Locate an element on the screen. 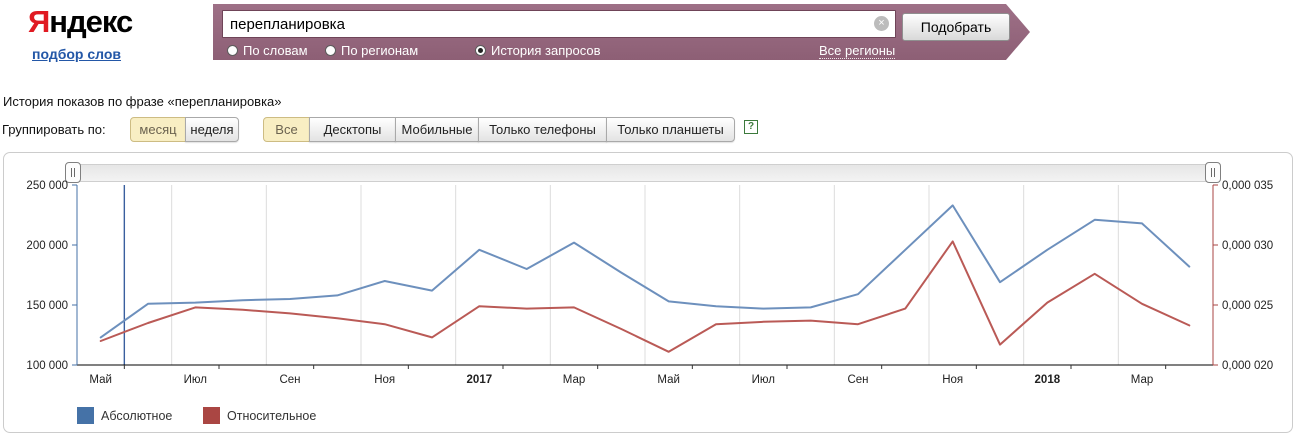 The height and width of the screenshot is (441, 1297). legend-item-absolute: Абсолютное is located at coordinates (124, 415).